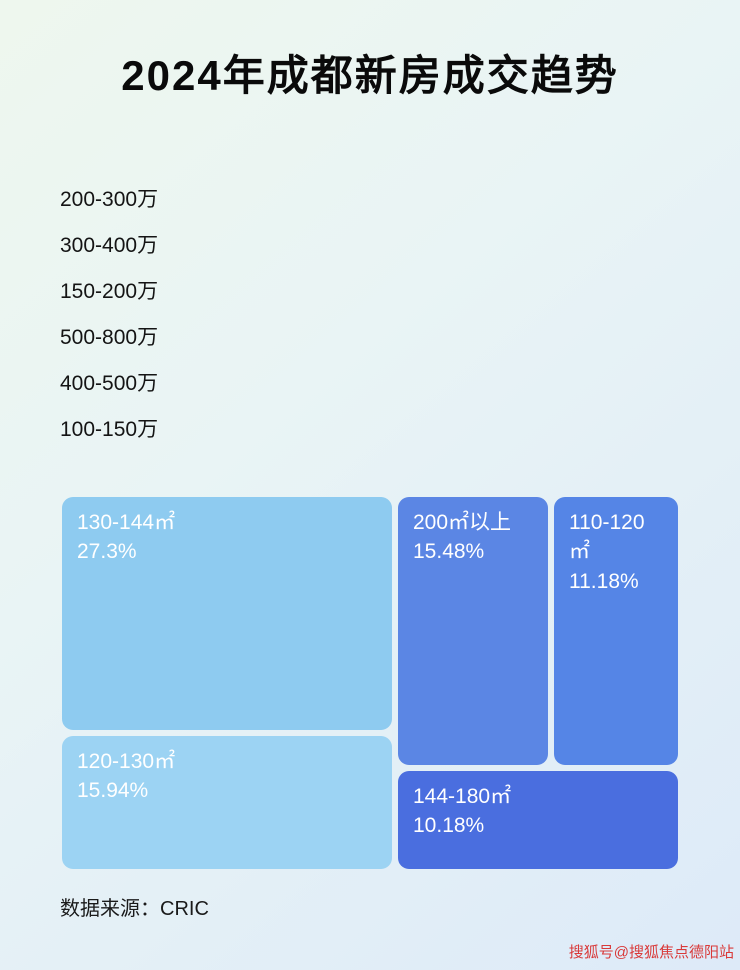  I want to click on treemap-block-value: 27.3%, so click(107, 552).